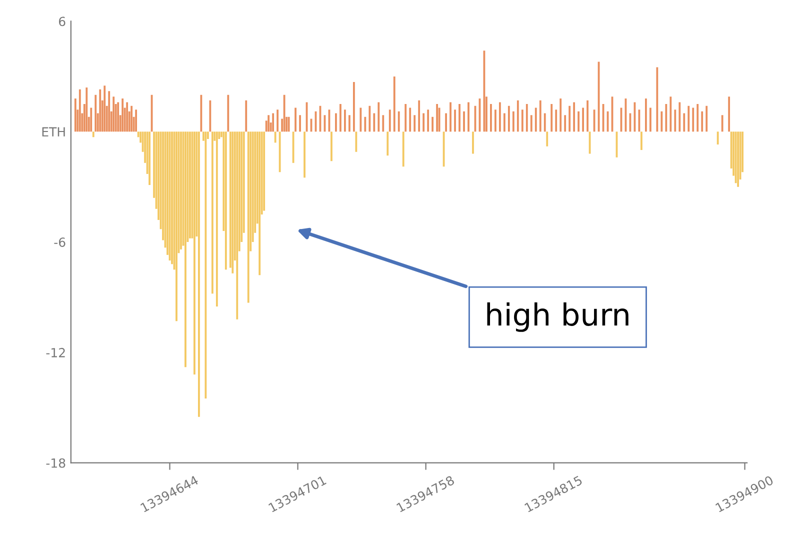  Describe the element at coordinates (62, 21) in the screenshot. I see `y-tick-label: 6` at that location.